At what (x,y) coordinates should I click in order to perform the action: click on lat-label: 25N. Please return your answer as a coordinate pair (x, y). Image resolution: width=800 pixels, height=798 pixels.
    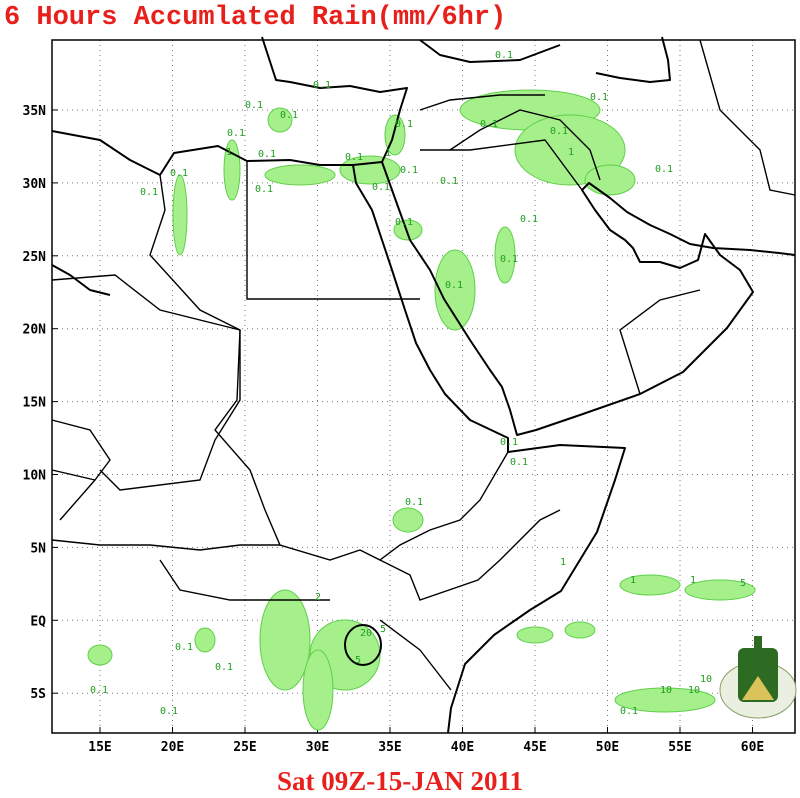
    Looking at the image, I should click on (35, 257).